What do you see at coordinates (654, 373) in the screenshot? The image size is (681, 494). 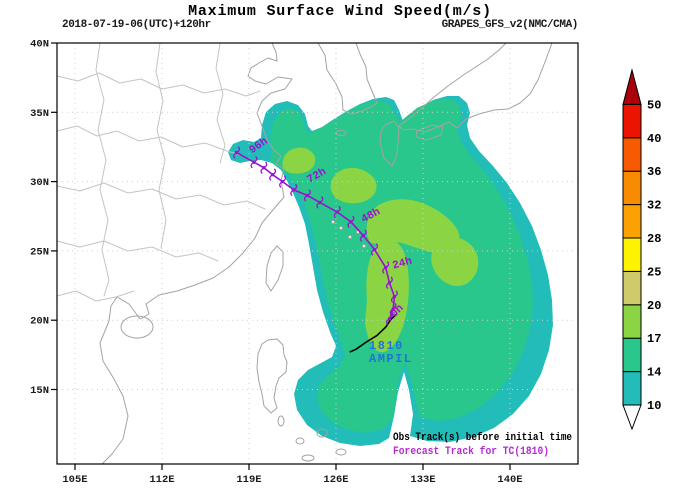 I see `colorbar-tick-label: 14` at bounding box center [654, 373].